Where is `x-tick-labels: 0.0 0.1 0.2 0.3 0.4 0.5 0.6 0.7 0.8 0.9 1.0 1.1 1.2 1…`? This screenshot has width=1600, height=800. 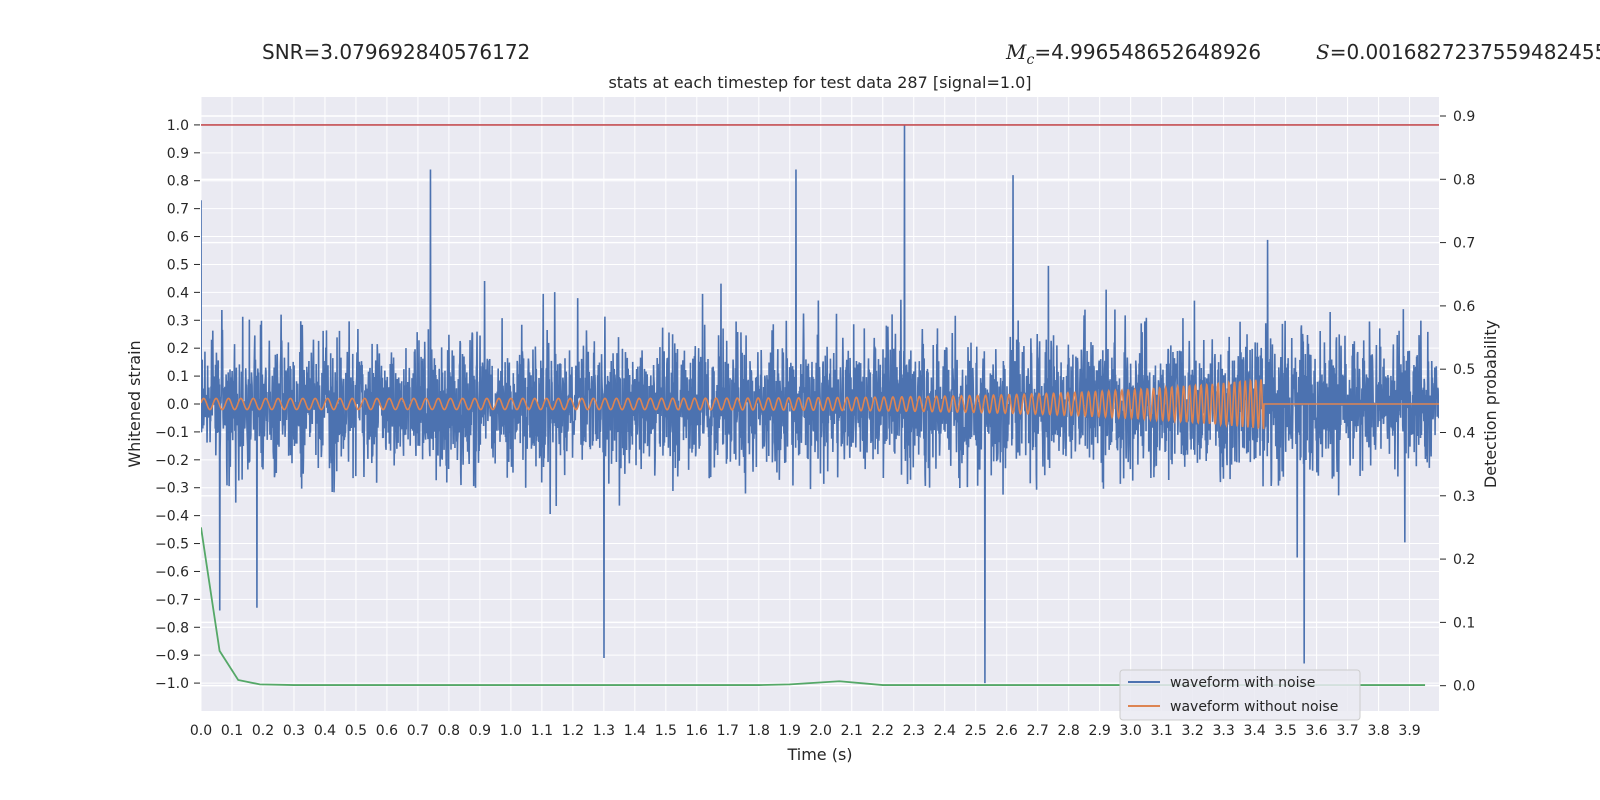
x-tick-labels: 0.0 0.1 0.2 0.3 0.4 0.5 0.6 0.7 0.8 0.9 1.0 1.1 1.2 1… is located at coordinates (805, 731).